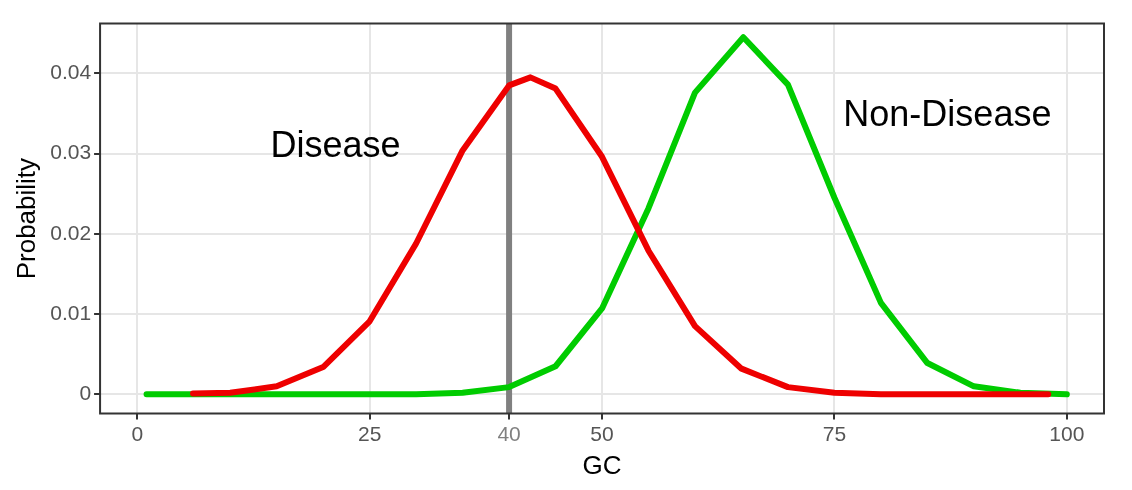  Describe the element at coordinates (71, 232) in the screenshot. I see `y-tick-label: 0.02` at that location.